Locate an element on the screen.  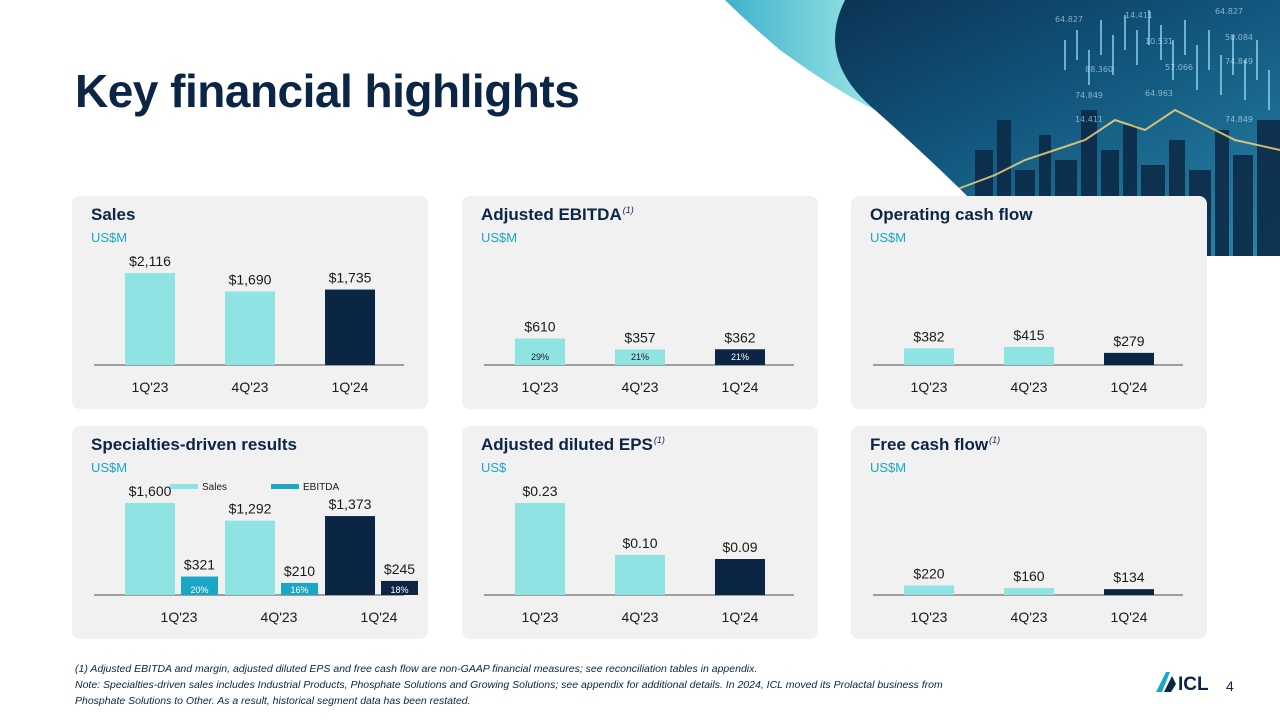
sales-value-label-1: $2,116 is located at coordinates (150, 261).